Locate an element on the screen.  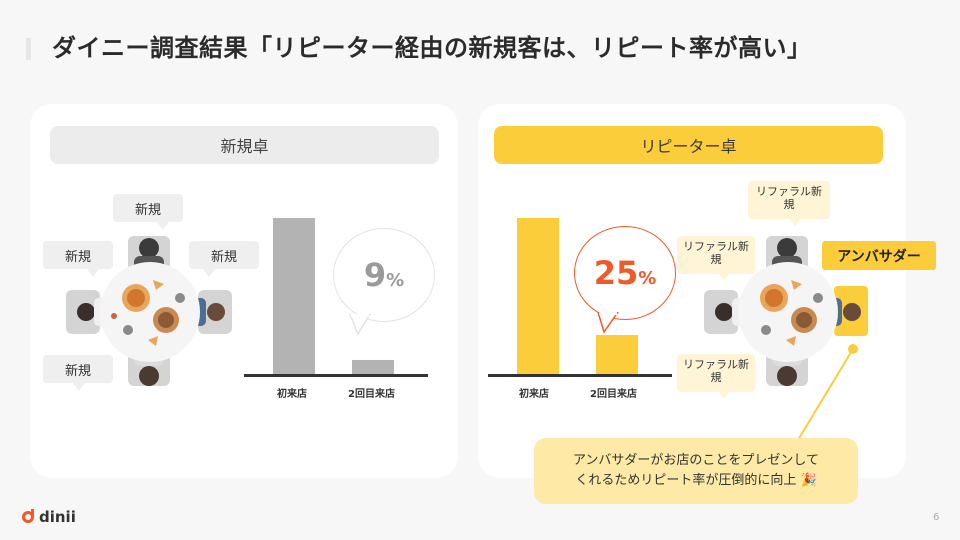
new-chart-xlabel-first: 初来店 is located at coordinates (292, 394).